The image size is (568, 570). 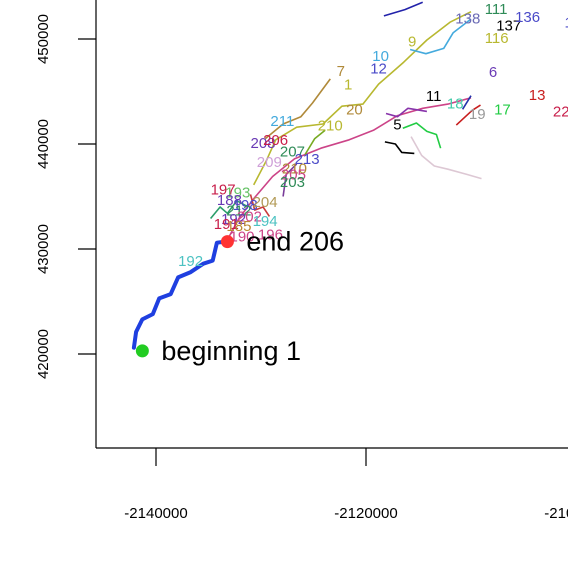 I want to click on segment-label: 190, so click(x=242, y=237).